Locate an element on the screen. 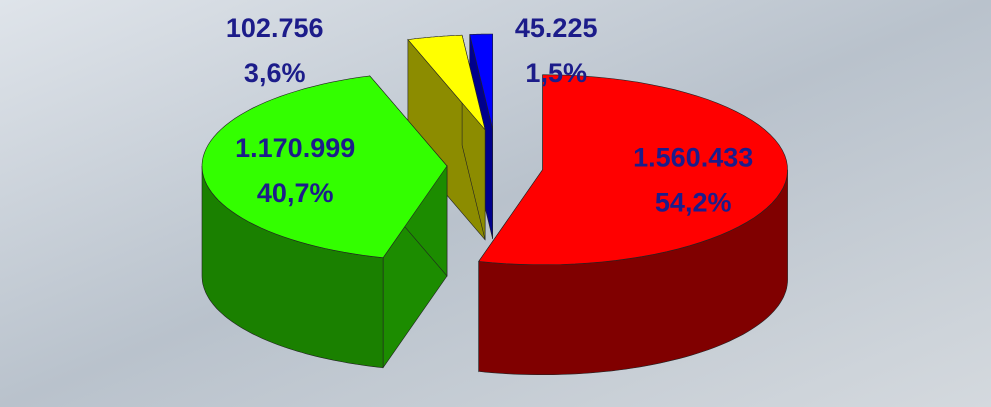 The image size is (991, 407). value-label: 1.560.433 is located at coordinates (693, 158).